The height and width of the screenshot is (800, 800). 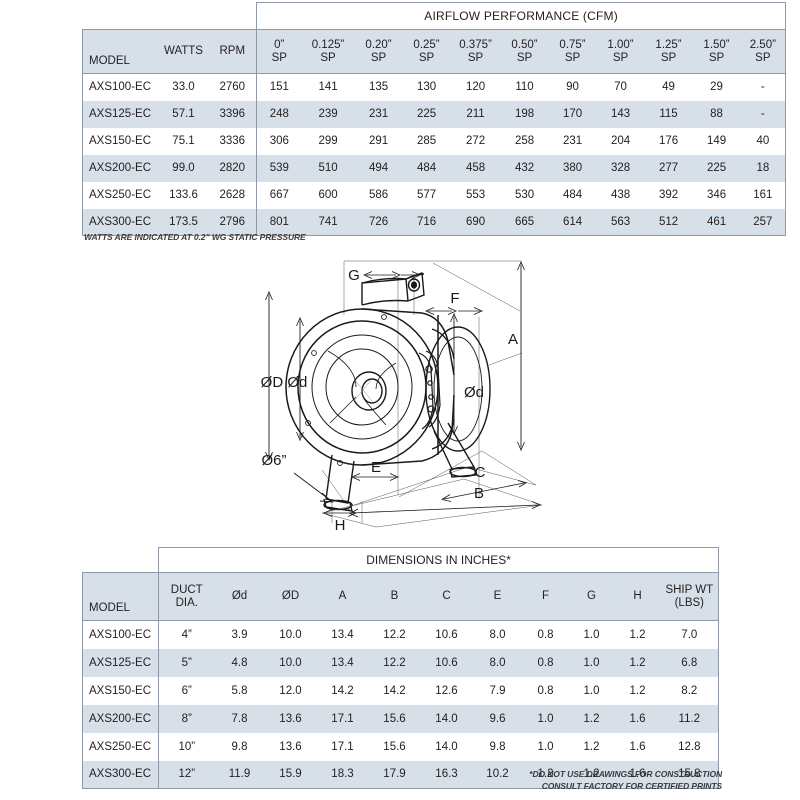 I want to click on airflow-cell-rpm: 2760, so click(x=233, y=87).